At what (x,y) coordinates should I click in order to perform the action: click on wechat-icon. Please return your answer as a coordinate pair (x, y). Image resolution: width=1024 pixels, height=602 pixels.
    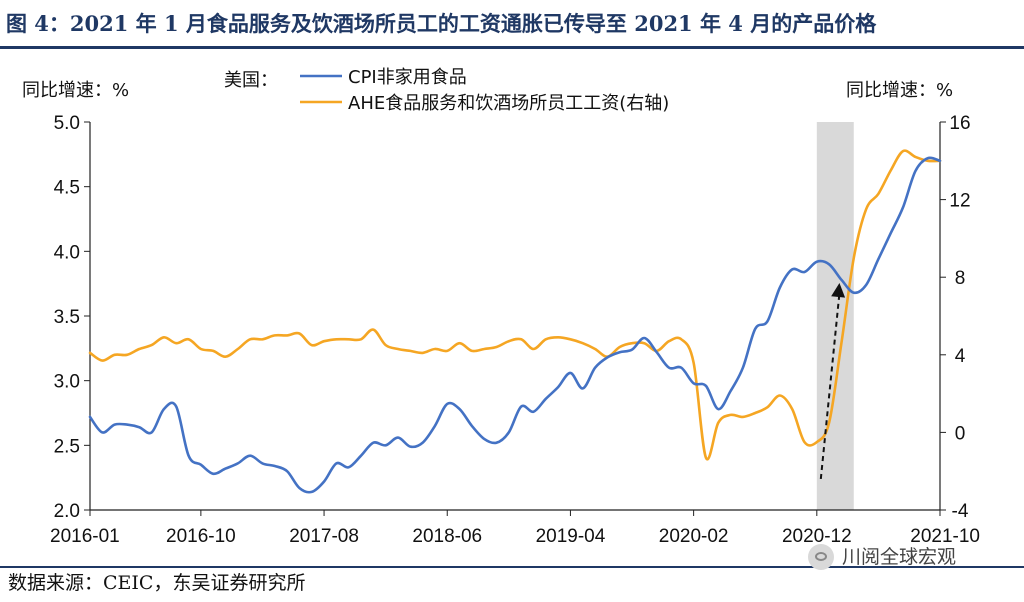
    Looking at the image, I should click on (821, 557).